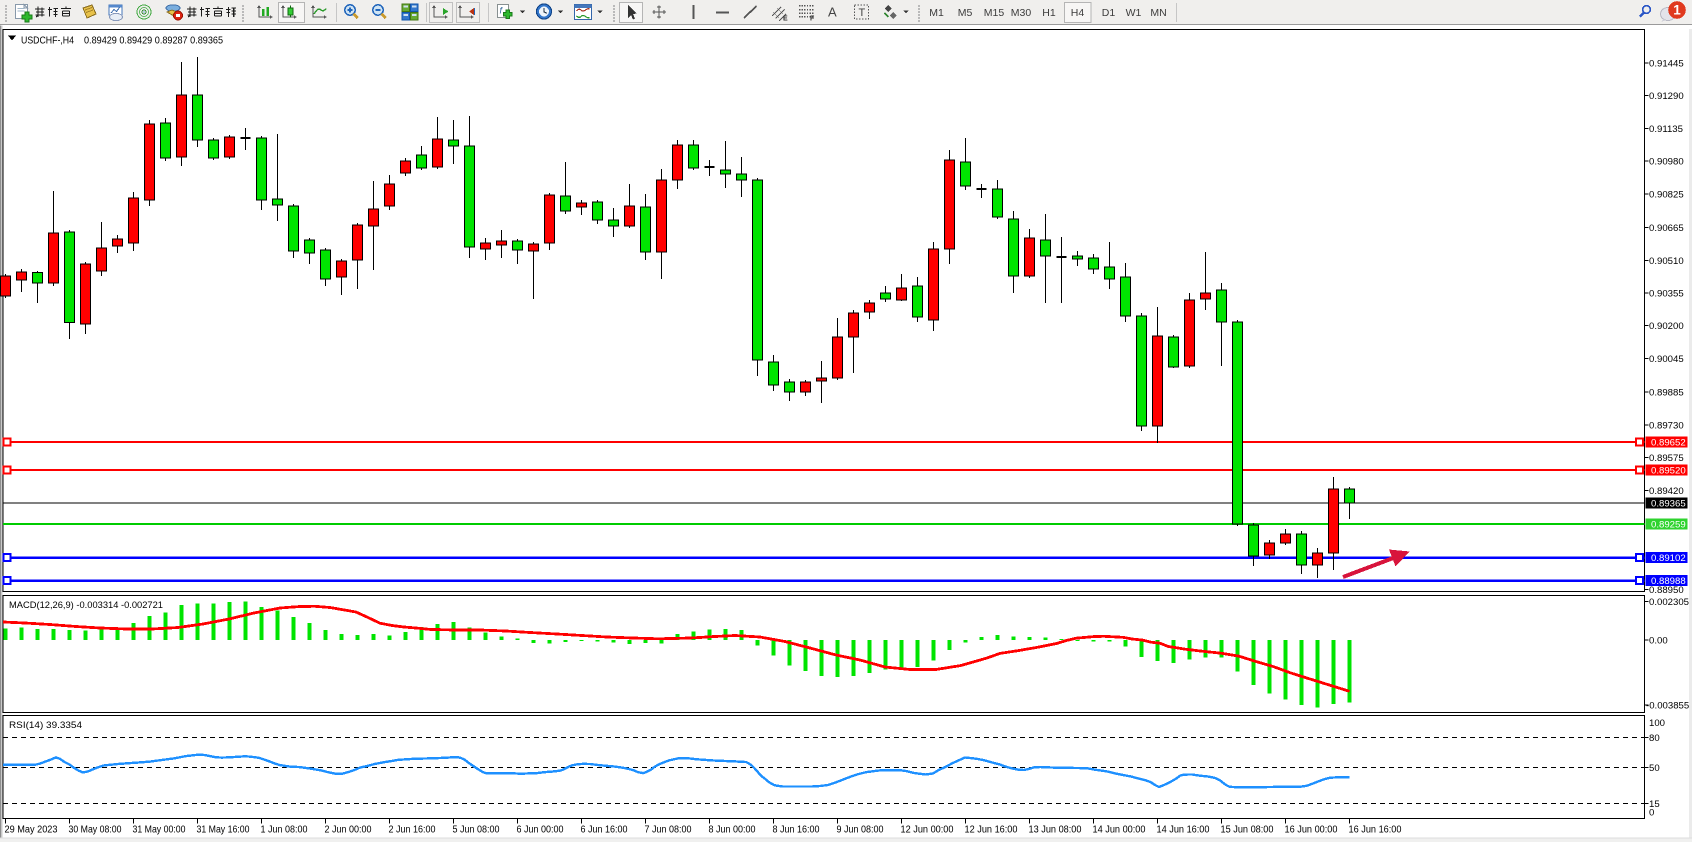 This screenshot has width=1692, height=842. I want to click on svg-text: A, so click(832, 12).